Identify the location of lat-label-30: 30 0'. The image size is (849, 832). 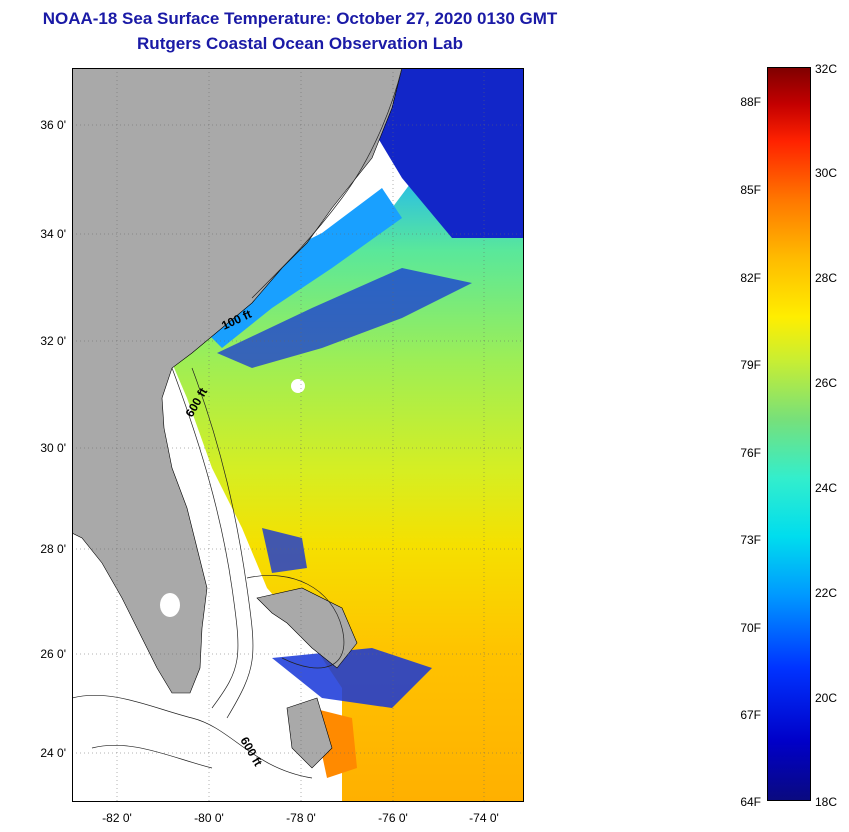
(53, 448).